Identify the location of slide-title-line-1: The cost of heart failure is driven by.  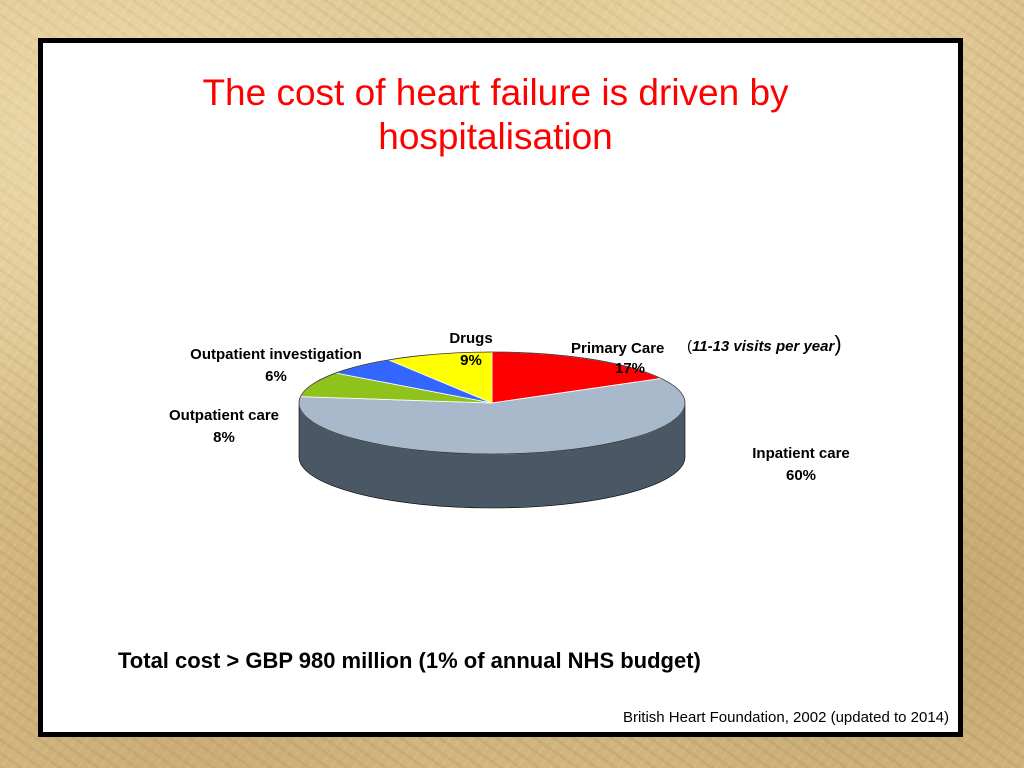
(495, 92).